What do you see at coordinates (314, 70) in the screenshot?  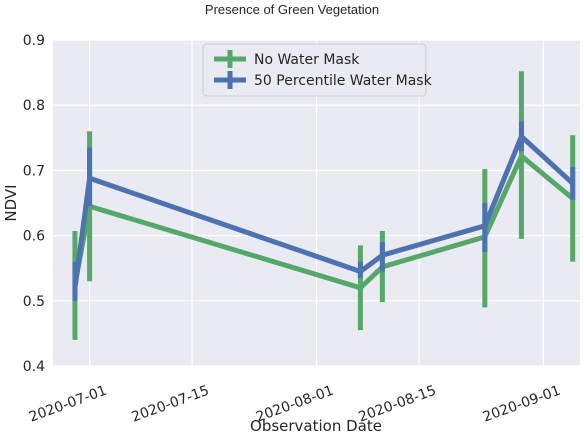 I see `legend-box` at bounding box center [314, 70].